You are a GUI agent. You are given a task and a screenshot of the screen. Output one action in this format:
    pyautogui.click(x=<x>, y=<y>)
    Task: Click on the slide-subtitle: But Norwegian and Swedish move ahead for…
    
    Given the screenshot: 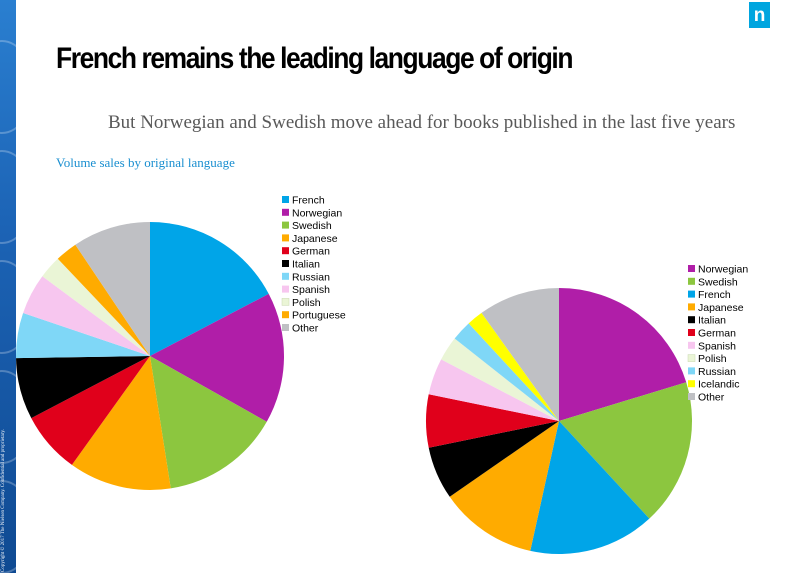 What is the action you would take?
    pyautogui.click(x=422, y=122)
    